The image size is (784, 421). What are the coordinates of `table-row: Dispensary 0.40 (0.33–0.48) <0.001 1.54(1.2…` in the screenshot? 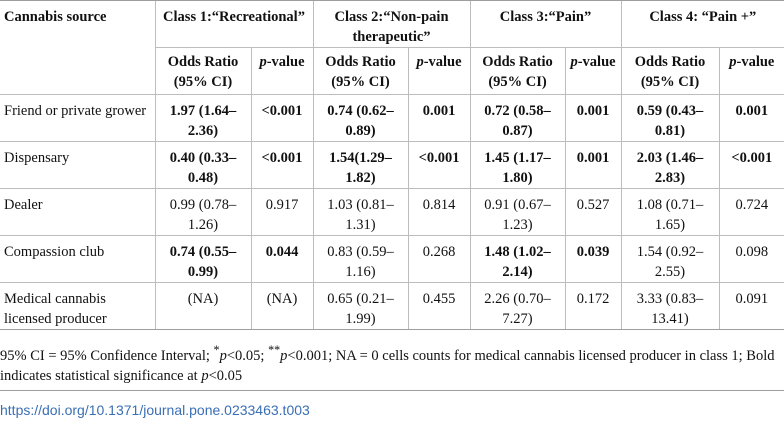 It's located at (392, 165).